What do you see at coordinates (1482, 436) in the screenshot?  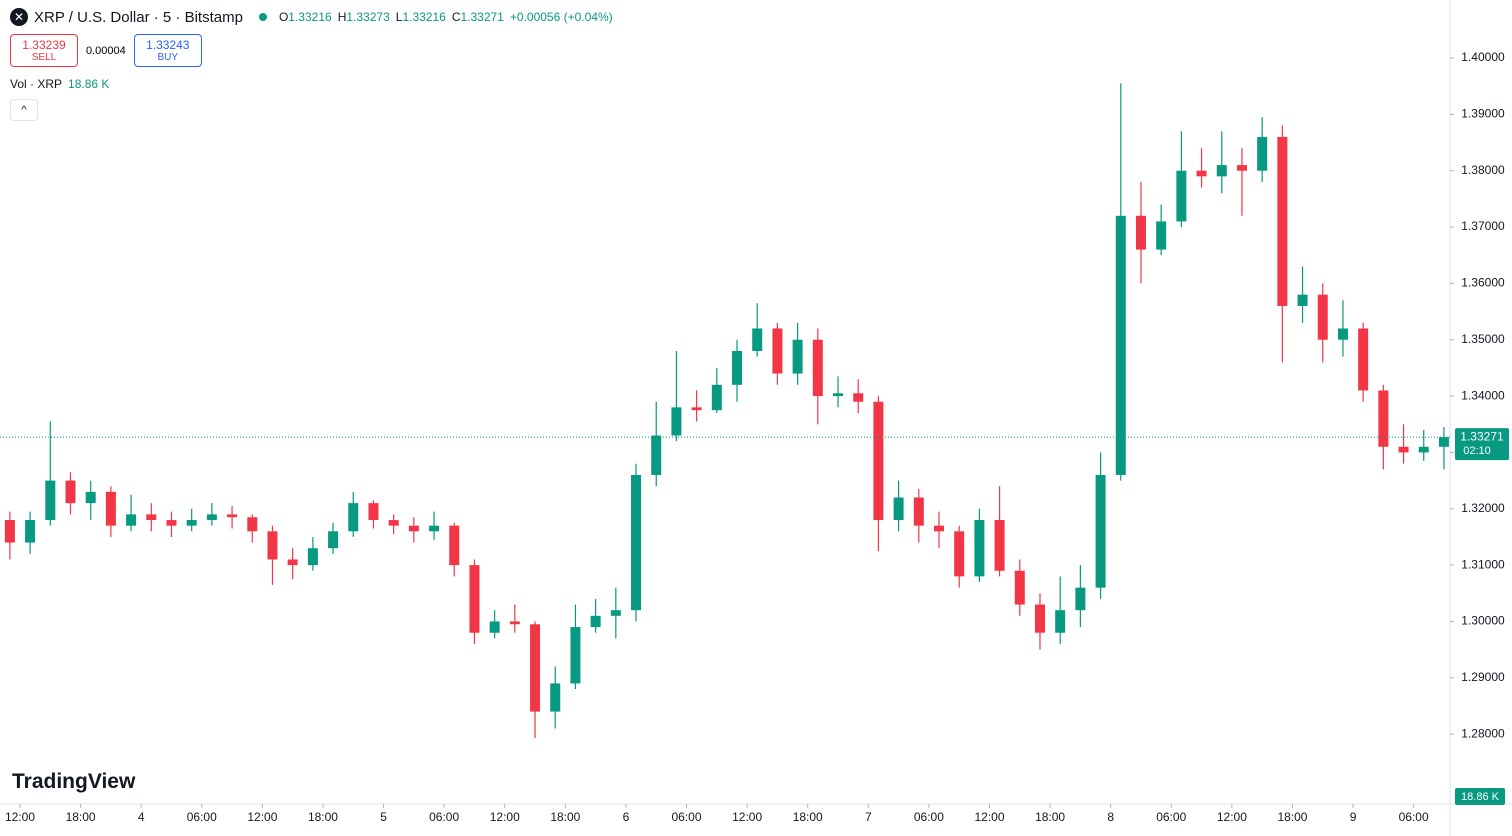 I see `last-price-label: 1.33271` at bounding box center [1482, 436].